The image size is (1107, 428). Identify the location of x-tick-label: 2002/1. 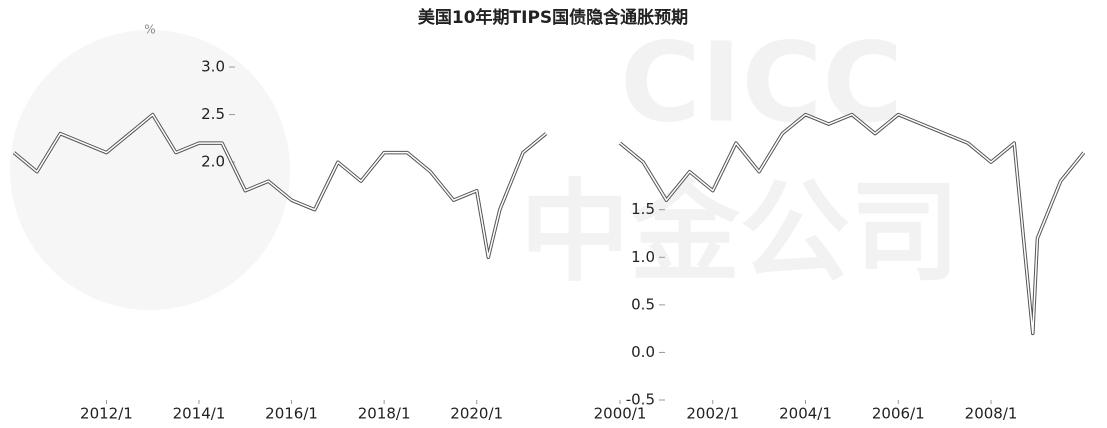
(712, 414).